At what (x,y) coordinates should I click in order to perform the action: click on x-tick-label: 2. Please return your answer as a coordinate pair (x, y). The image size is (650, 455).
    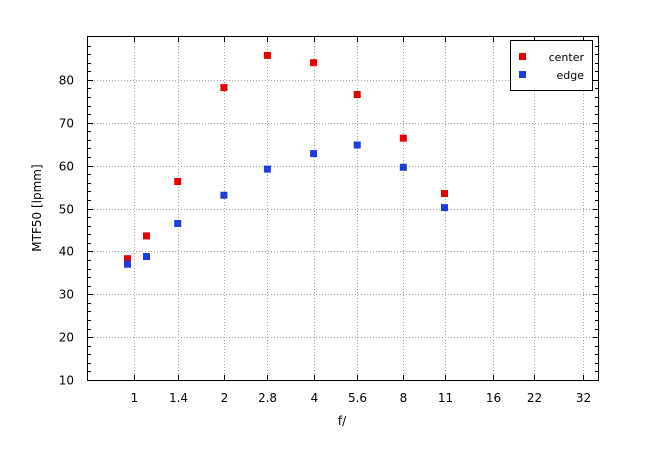
    Looking at the image, I should click on (225, 398).